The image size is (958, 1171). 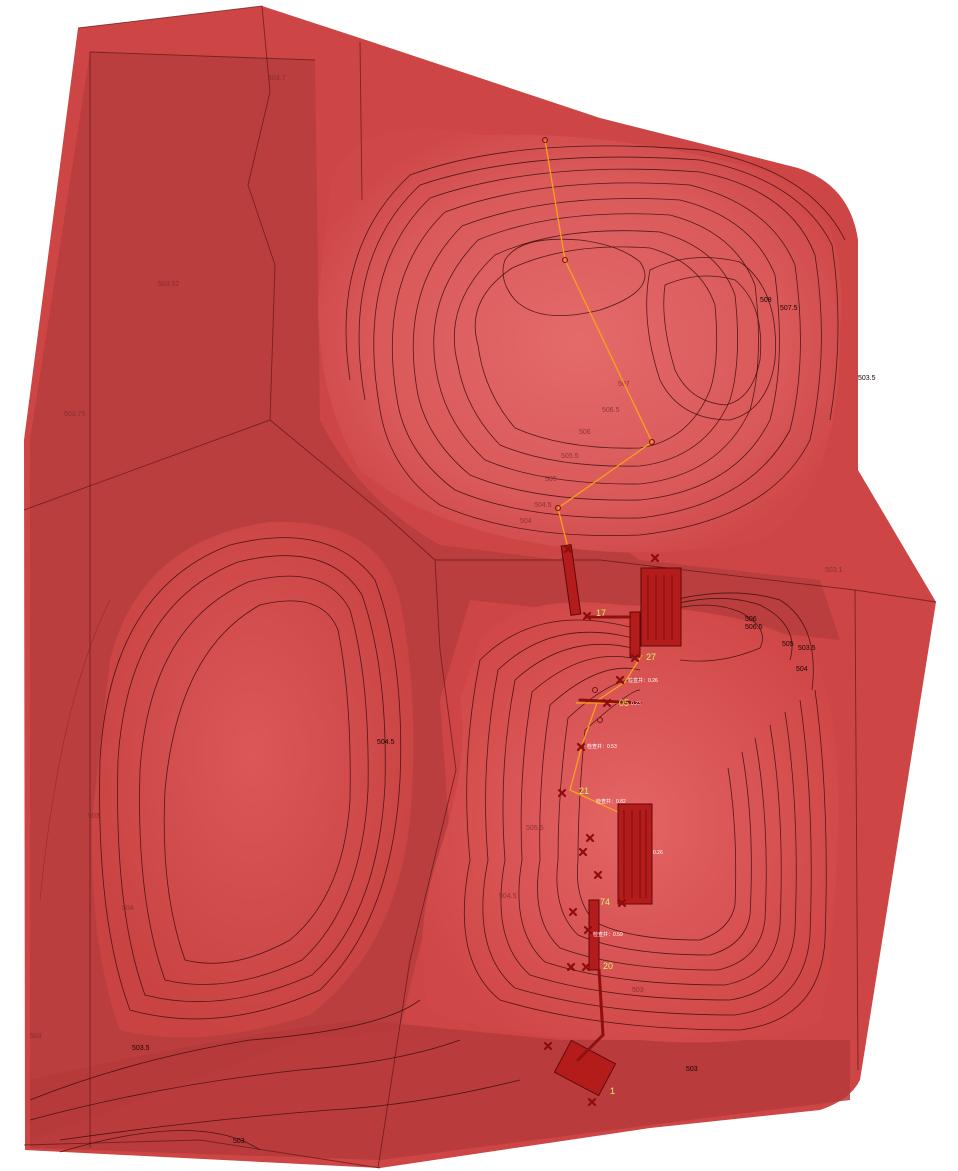 What do you see at coordinates (611, 801) in the screenshot?
I see `slope-label: 检查井：0.82` at bounding box center [611, 801].